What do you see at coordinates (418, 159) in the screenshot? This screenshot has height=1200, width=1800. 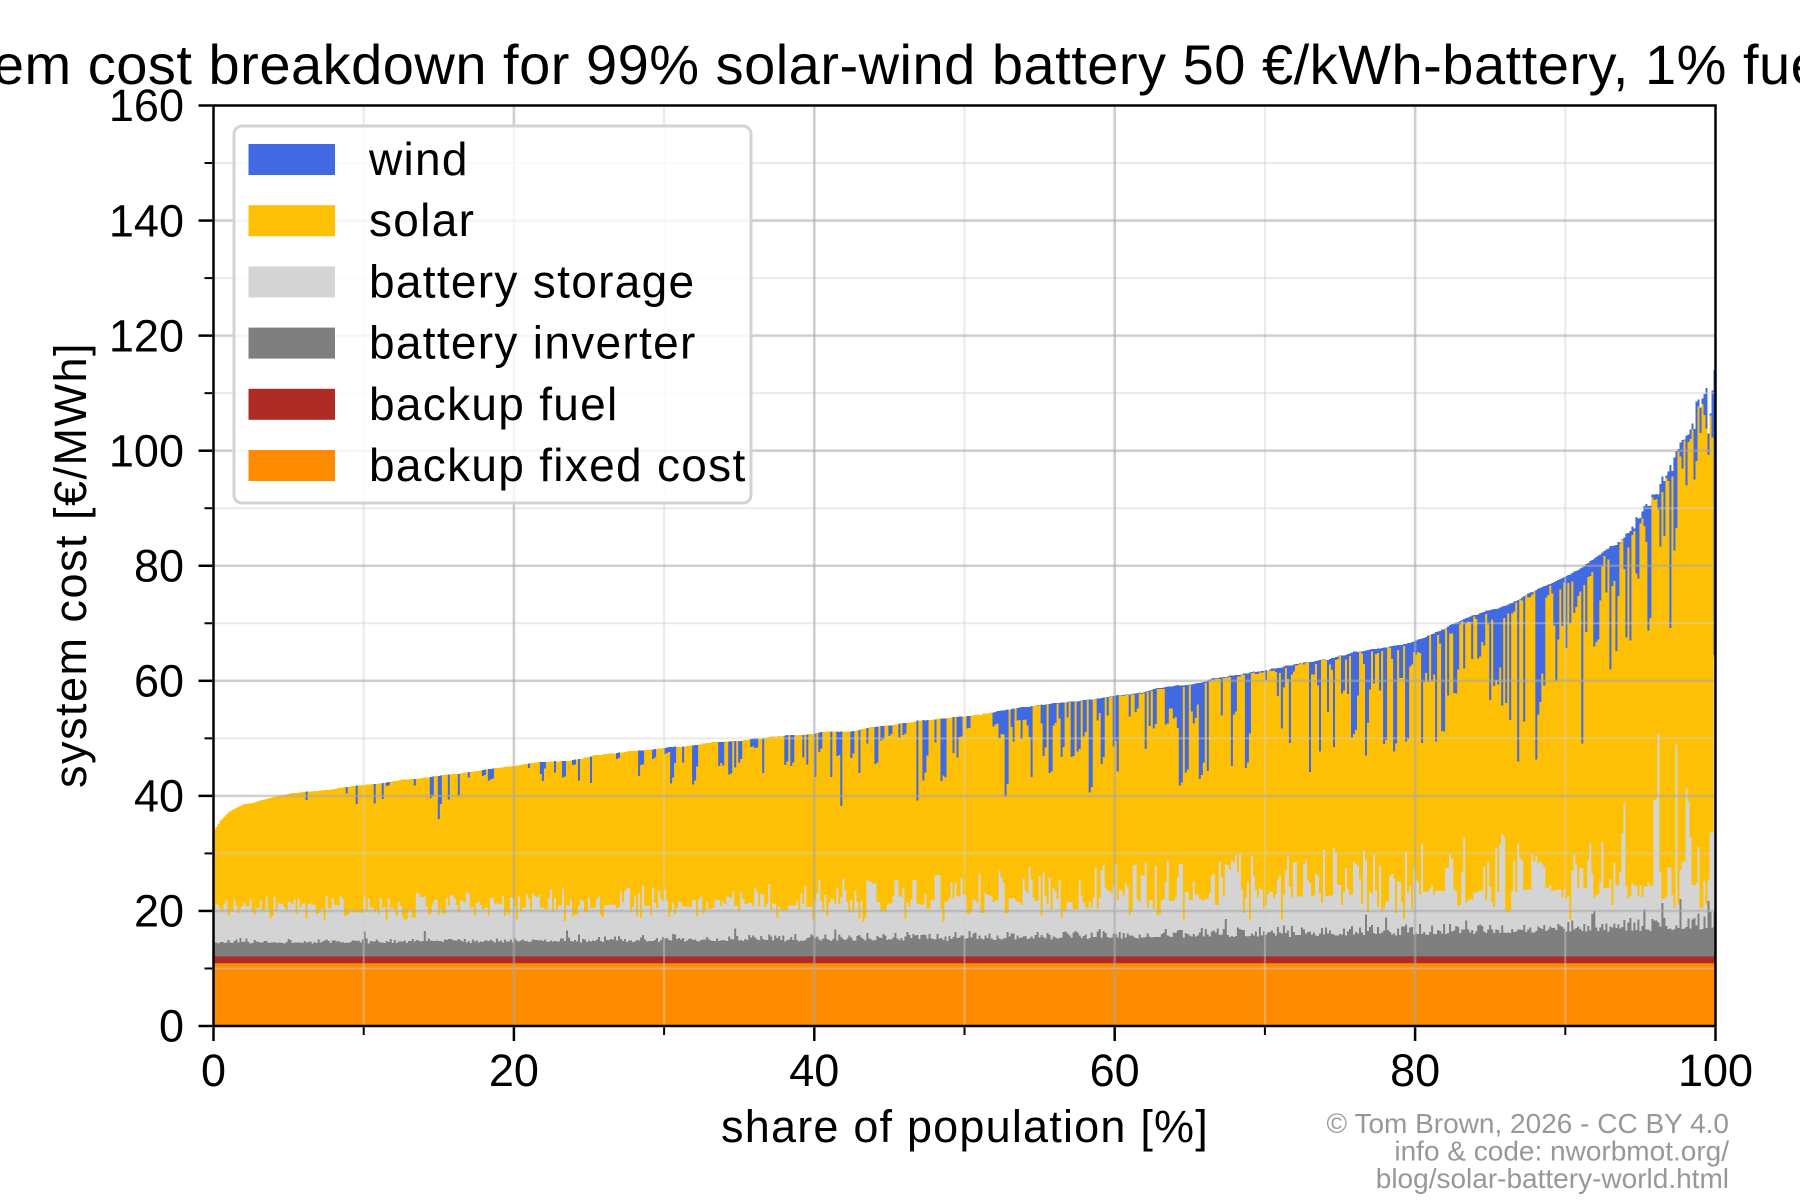 I see `svg-text: wind` at bounding box center [418, 159].